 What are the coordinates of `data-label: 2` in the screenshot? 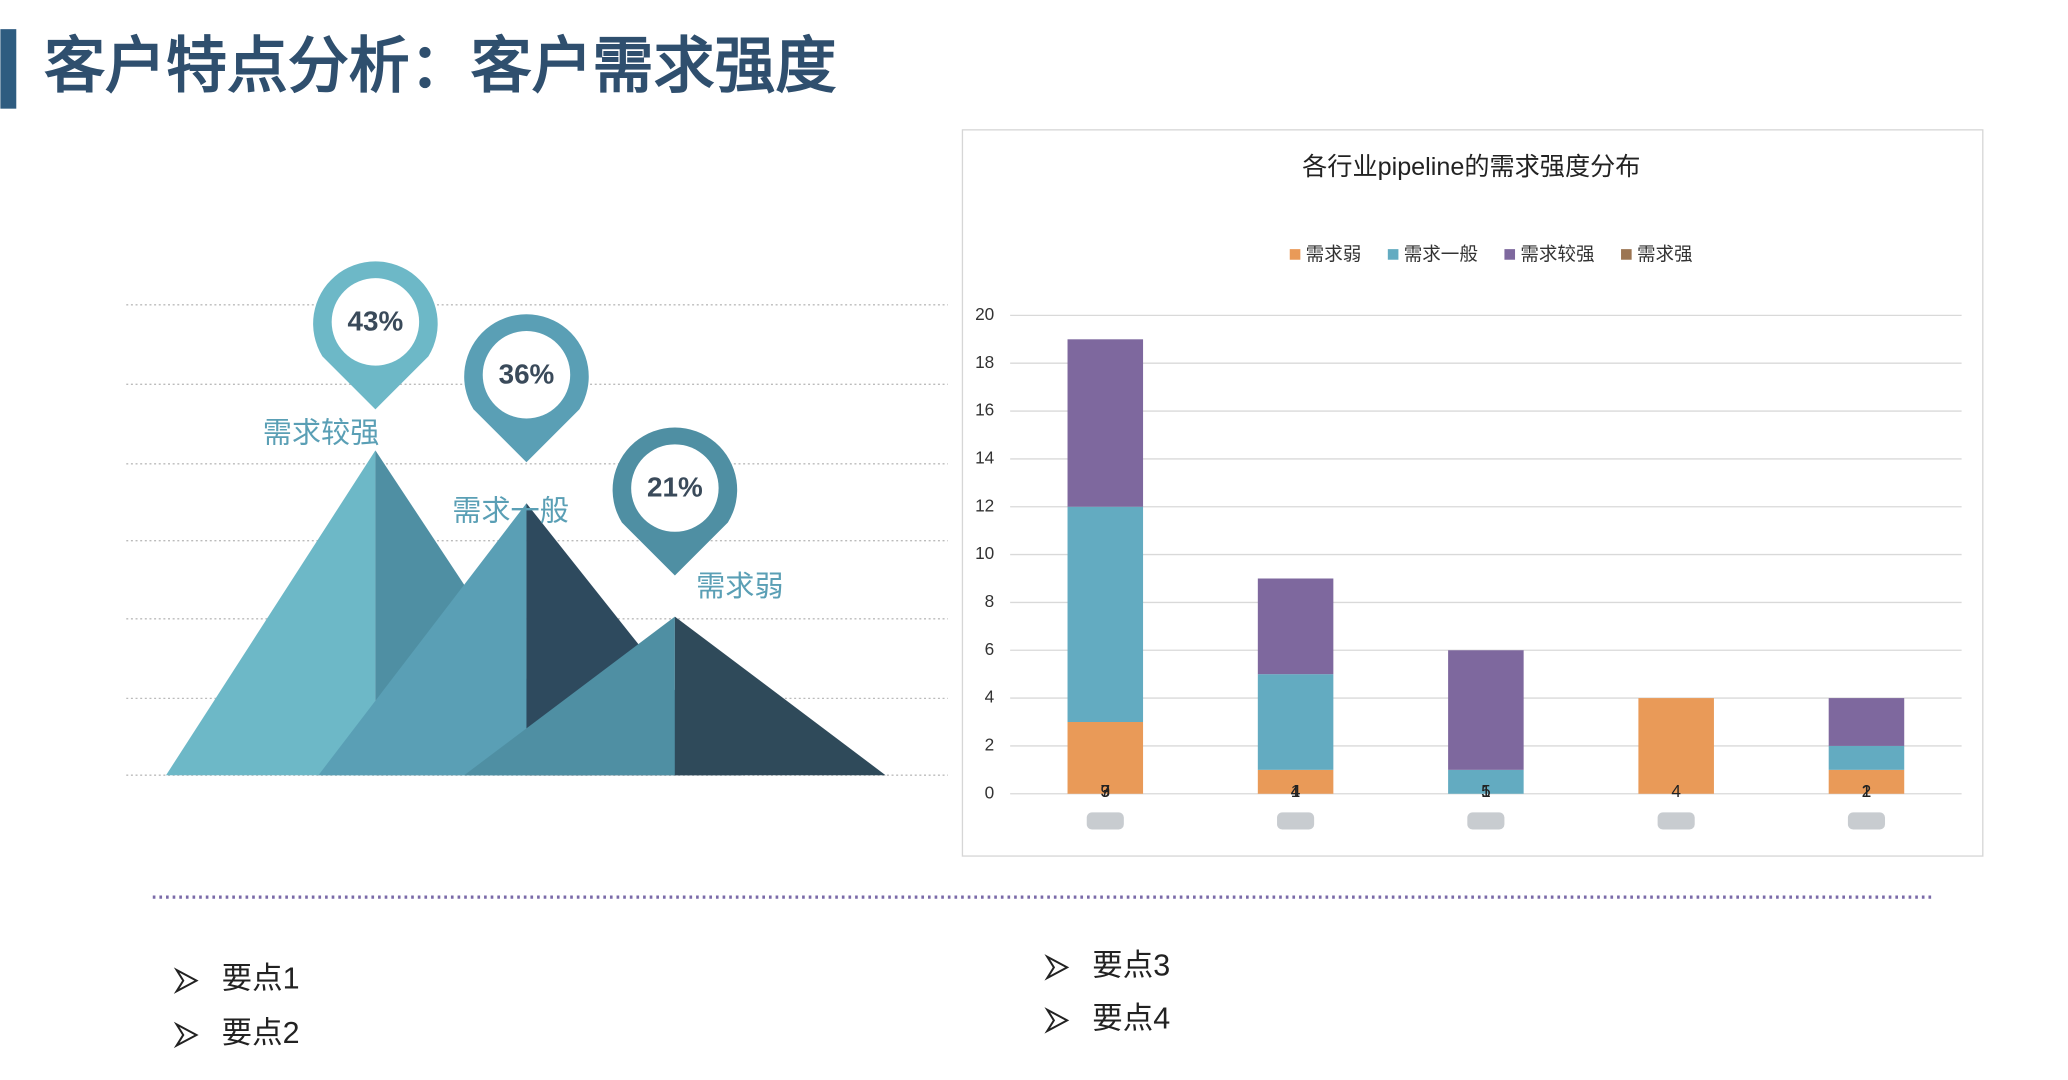 It's located at (1867, 791).